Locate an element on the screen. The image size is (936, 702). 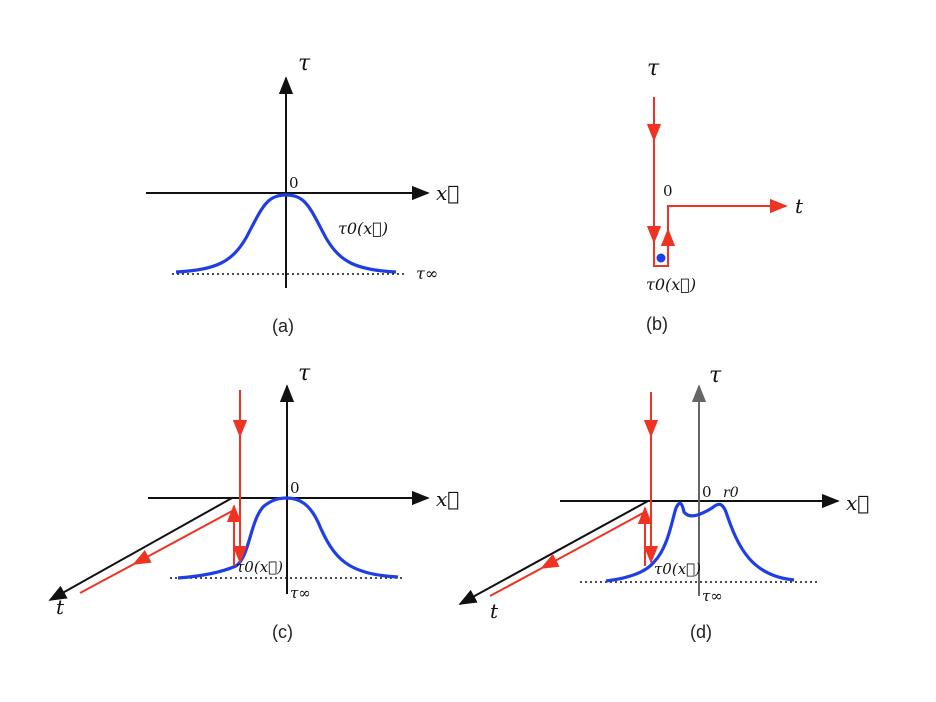
panel-d-contour-t-leg-tail is located at coordinates (516, 582).